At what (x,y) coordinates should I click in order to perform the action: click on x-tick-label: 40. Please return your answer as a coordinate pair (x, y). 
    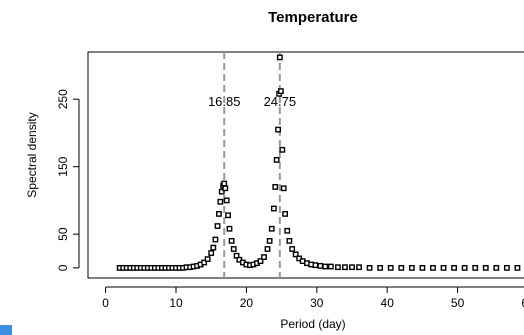
    Looking at the image, I should click on (388, 303).